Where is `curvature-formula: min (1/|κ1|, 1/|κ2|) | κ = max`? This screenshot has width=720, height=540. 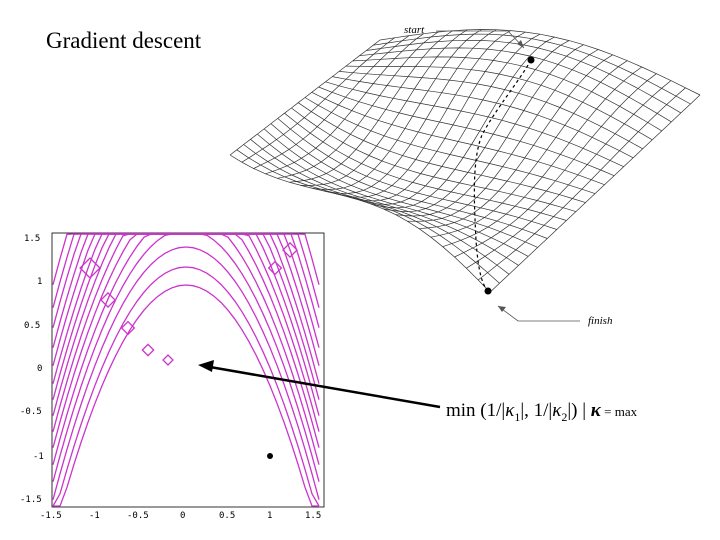 curvature-formula: min (1/|κ1|, 1/|κ2|) | κ = max is located at coordinates (542, 412).